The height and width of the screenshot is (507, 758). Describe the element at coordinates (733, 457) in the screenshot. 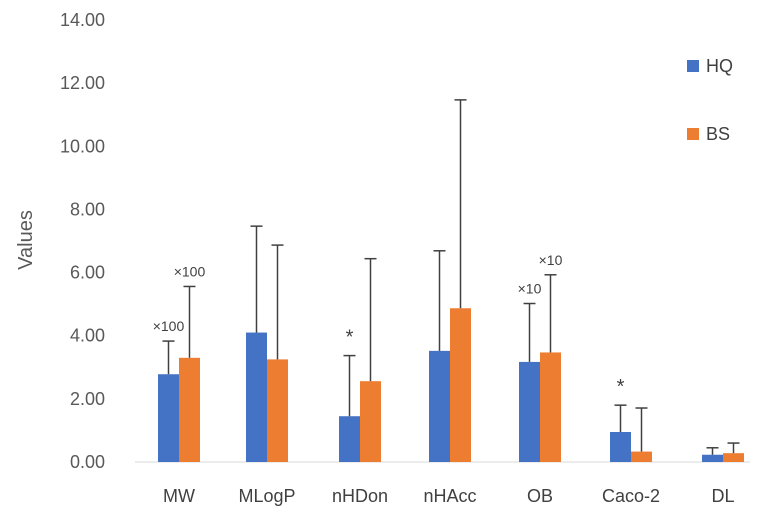

I see `bar-bs-dl` at that location.